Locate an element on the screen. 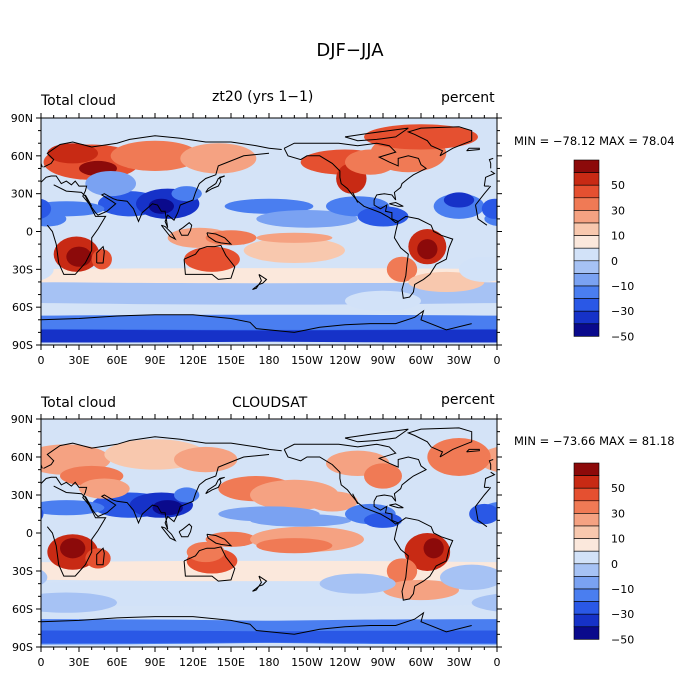 The width and height of the screenshot is (700, 700). colorbar-label: −10 is located at coordinates (622, 589).